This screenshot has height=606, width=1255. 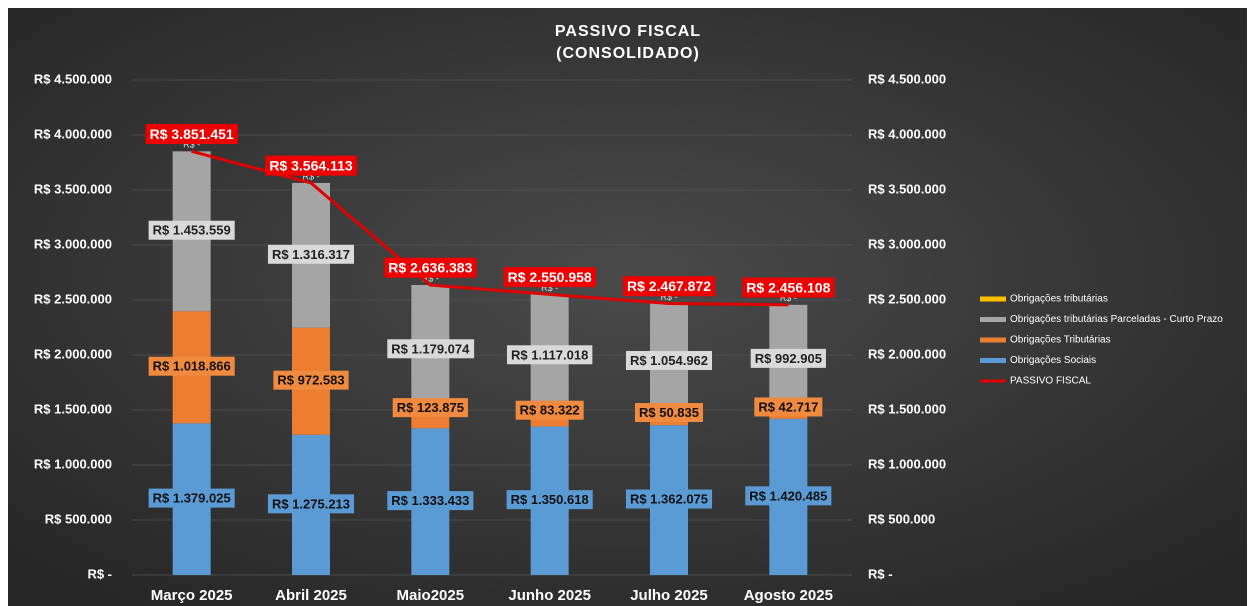 I want to click on data-label: R$ 2.550.958, so click(x=550, y=277).